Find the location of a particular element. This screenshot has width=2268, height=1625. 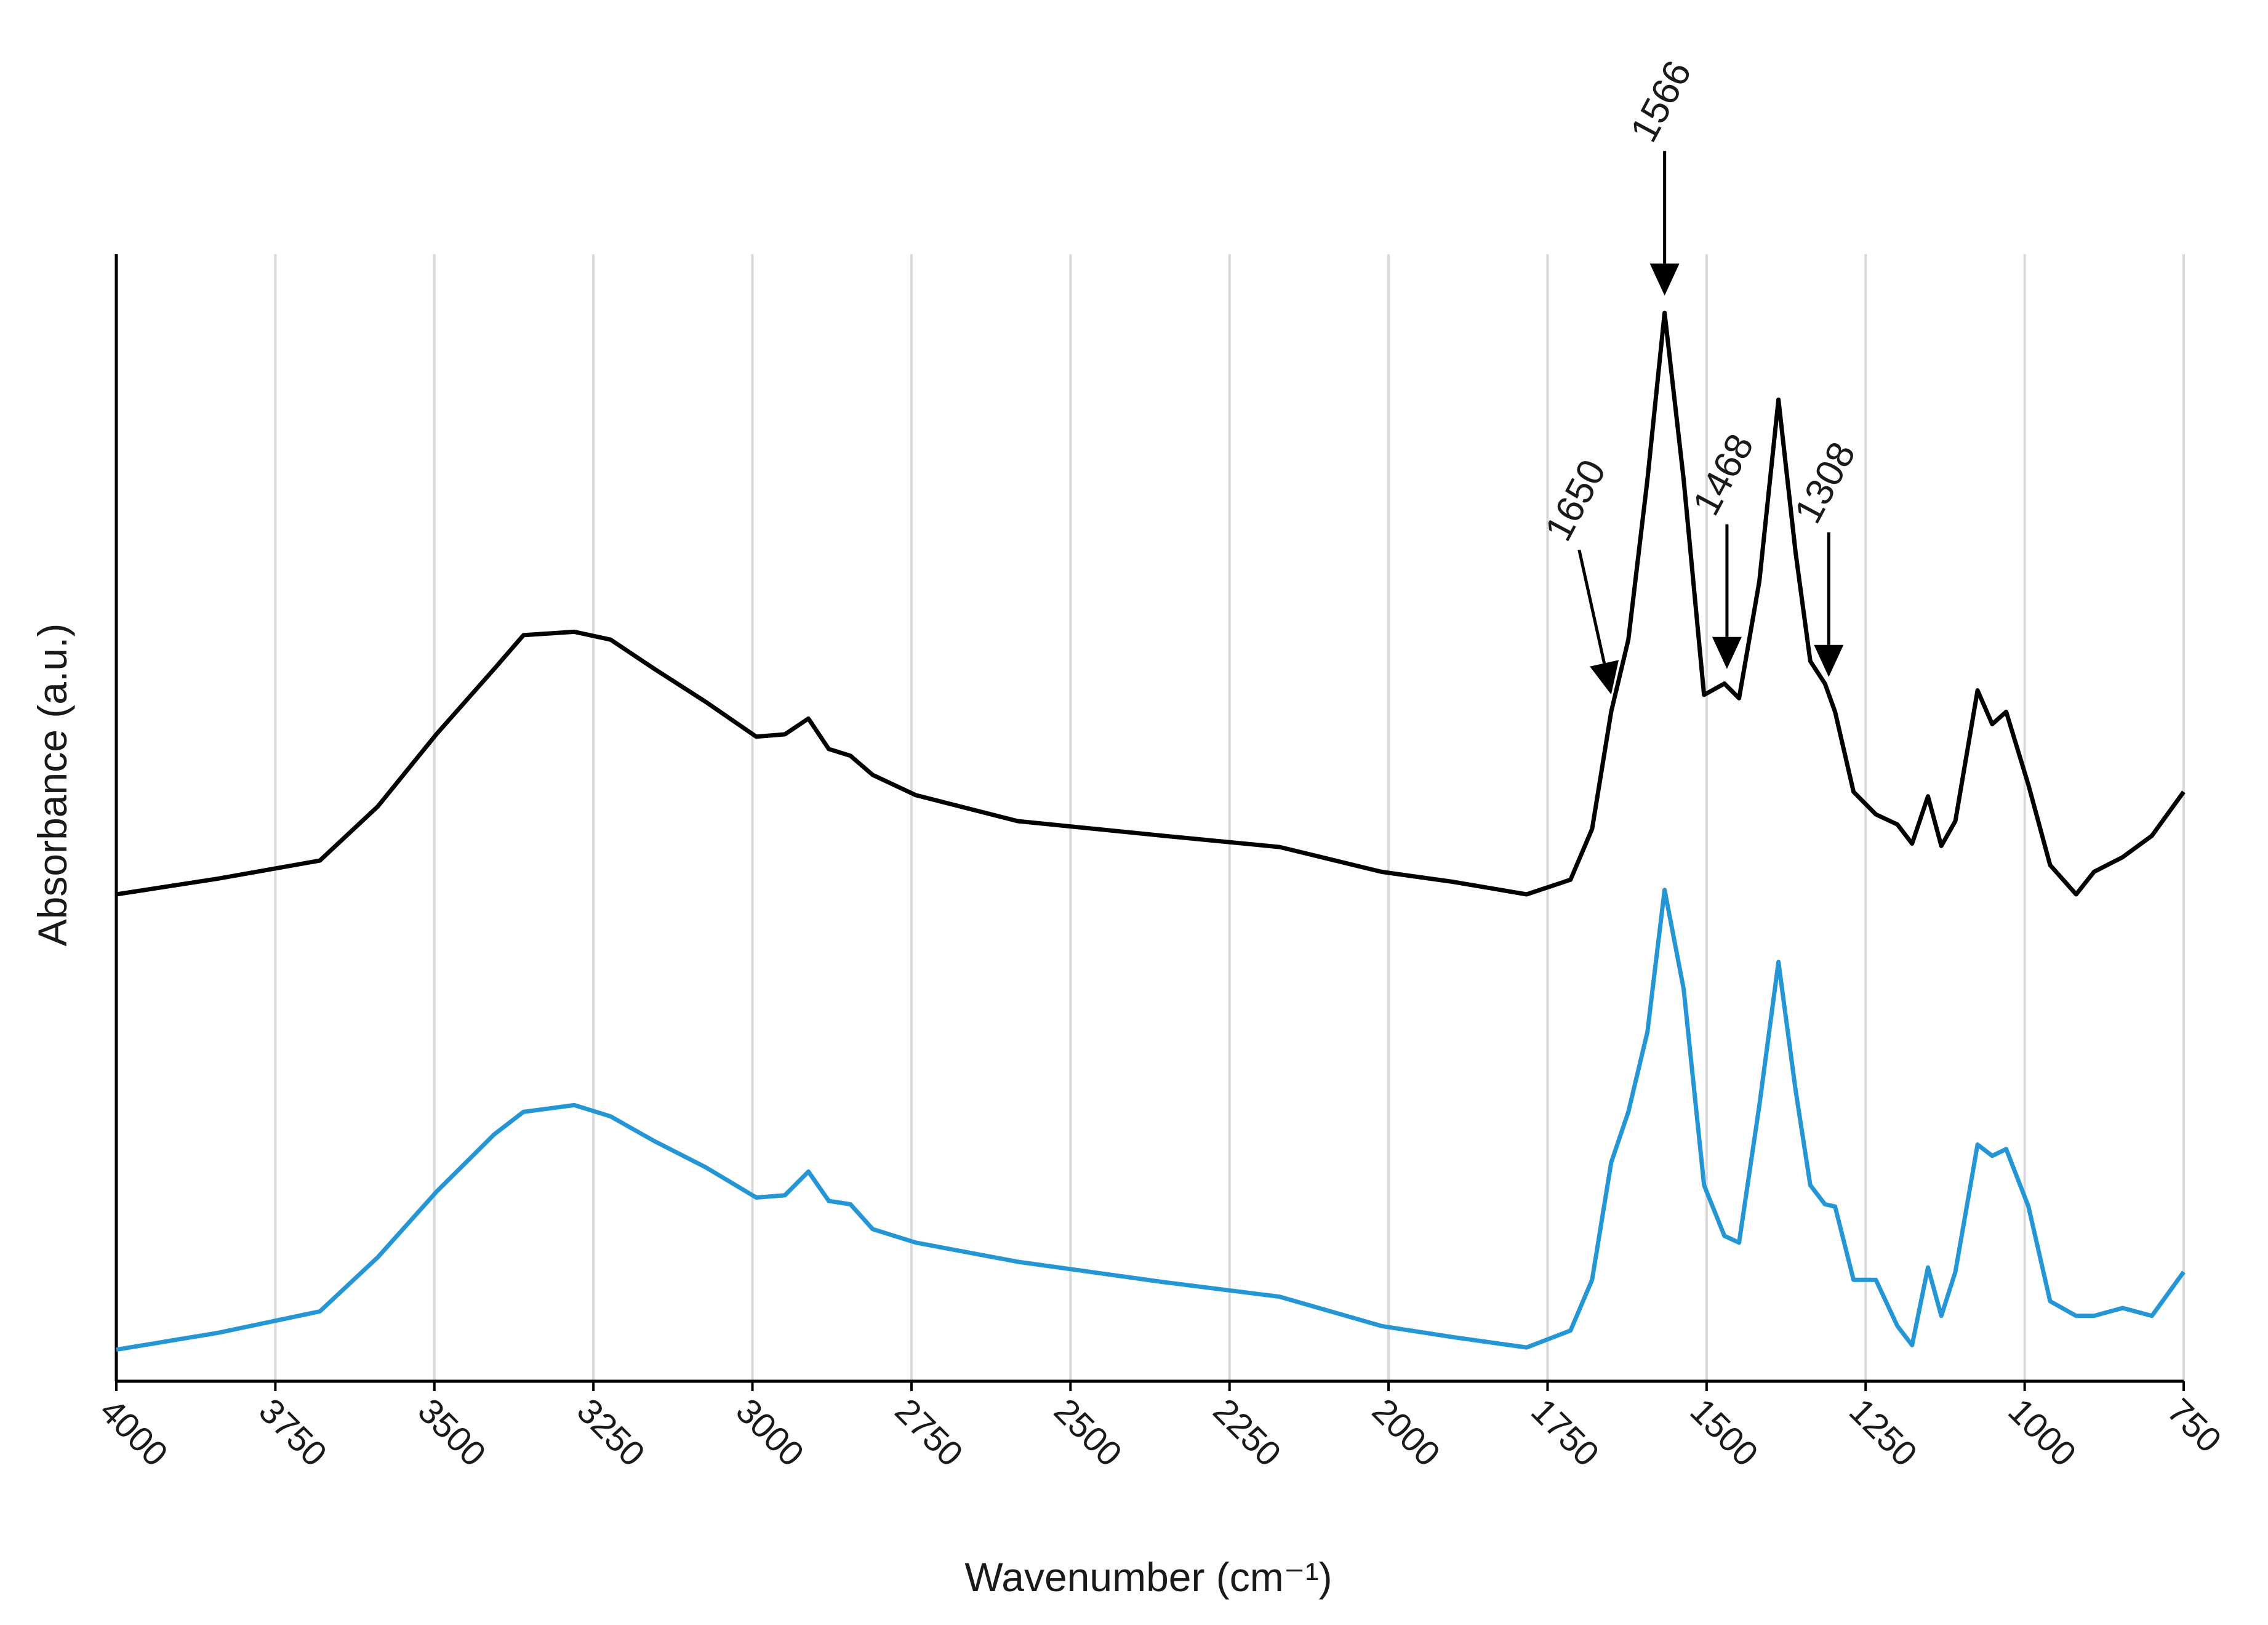

y-axis-title: Absorbance (a.u.) is located at coordinates (52, 785).